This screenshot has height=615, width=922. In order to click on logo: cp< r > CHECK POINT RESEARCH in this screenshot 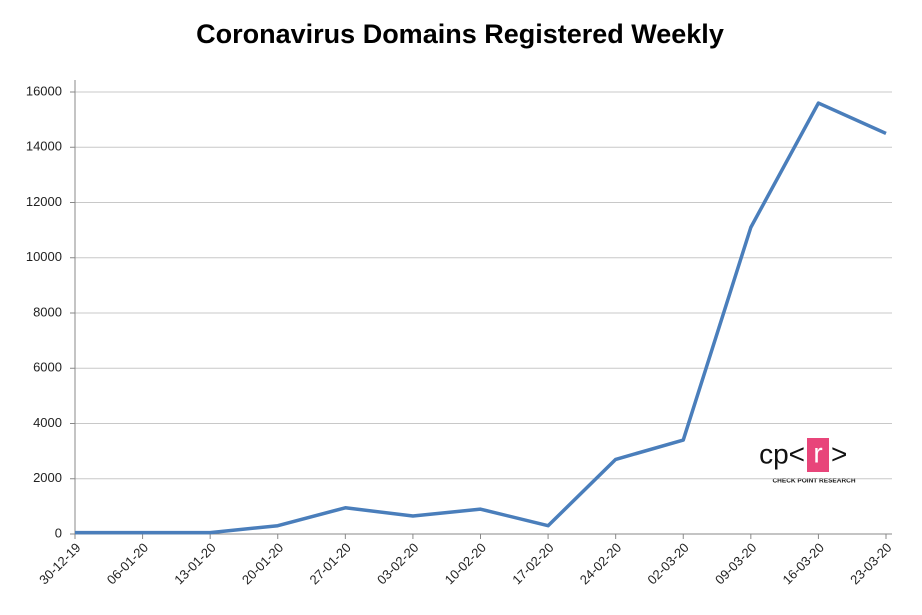, I will do `click(807, 460)`.